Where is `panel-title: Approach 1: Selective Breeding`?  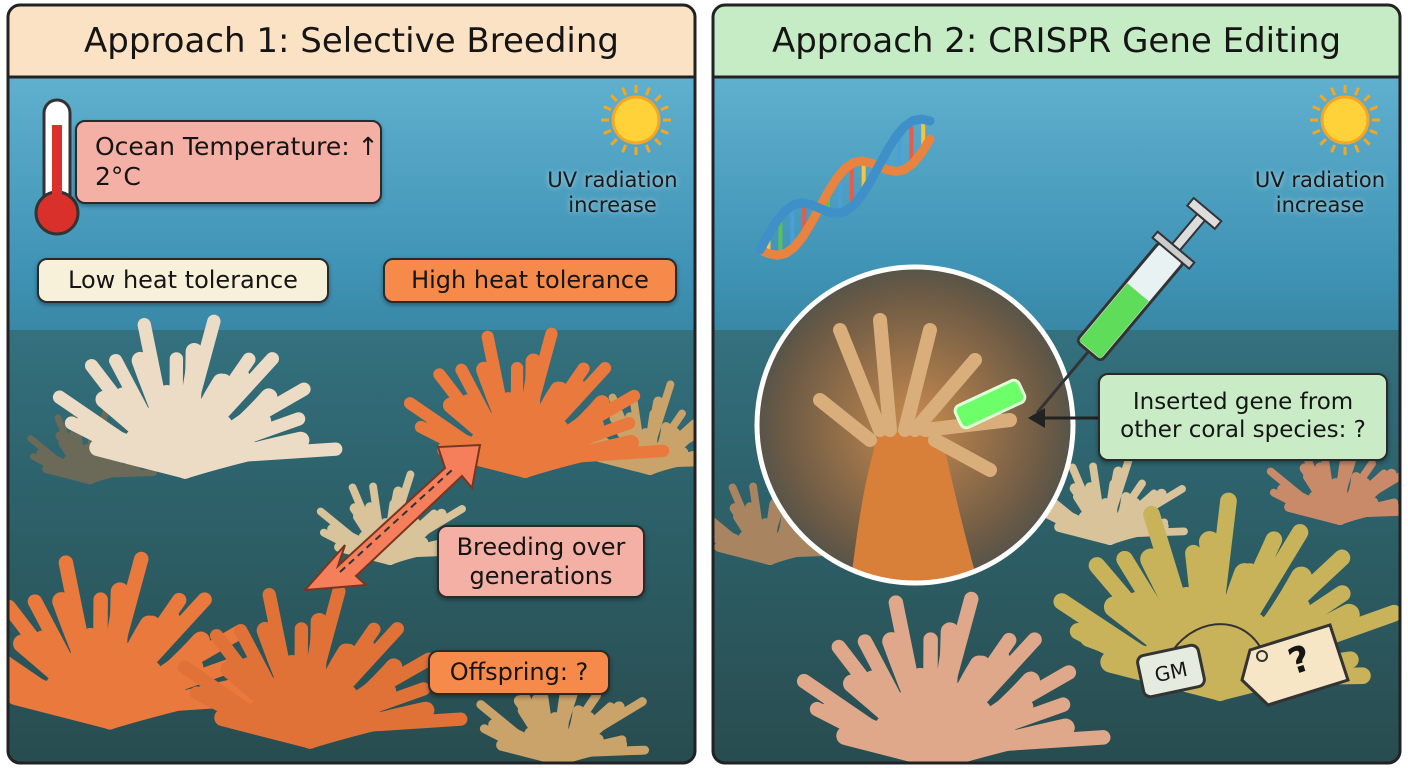 panel-title: Approach 1: Selective Breeding is located at coordinates (351, 40).